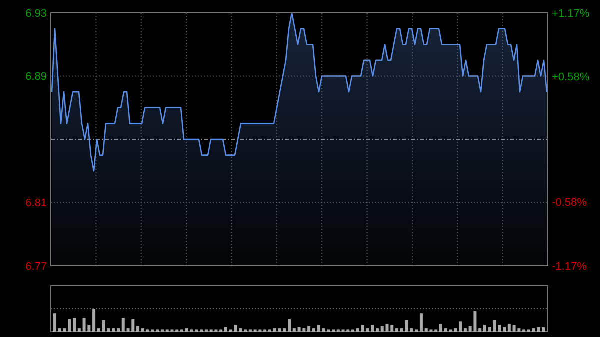 The image size is (600, 337). I want to click on y-tick-label: 6.89, so click(36, 77).